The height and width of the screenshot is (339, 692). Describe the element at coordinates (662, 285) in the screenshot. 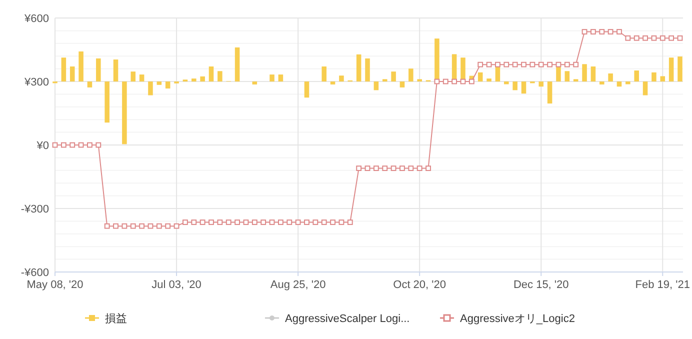

I see `x-tick-label: Feb 19, '21` at that location.